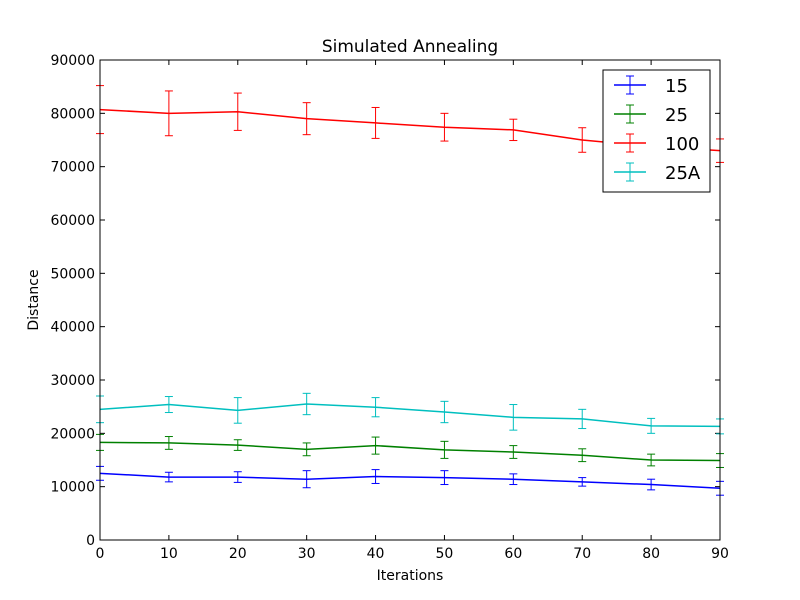  I want to click on legend-item: 25A, so click(657, 173).